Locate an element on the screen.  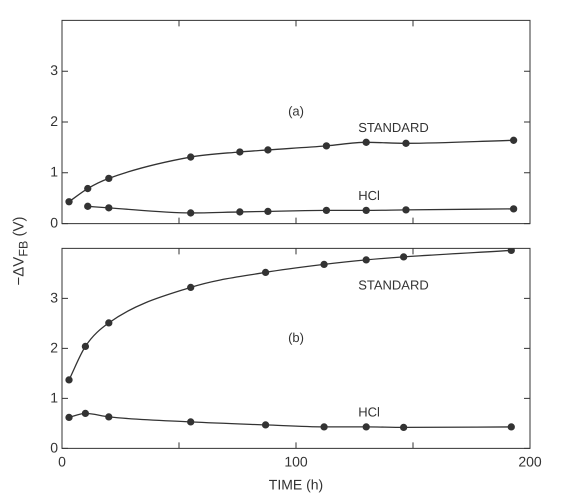
annotation: (b) is located at coordinates (296, 337).